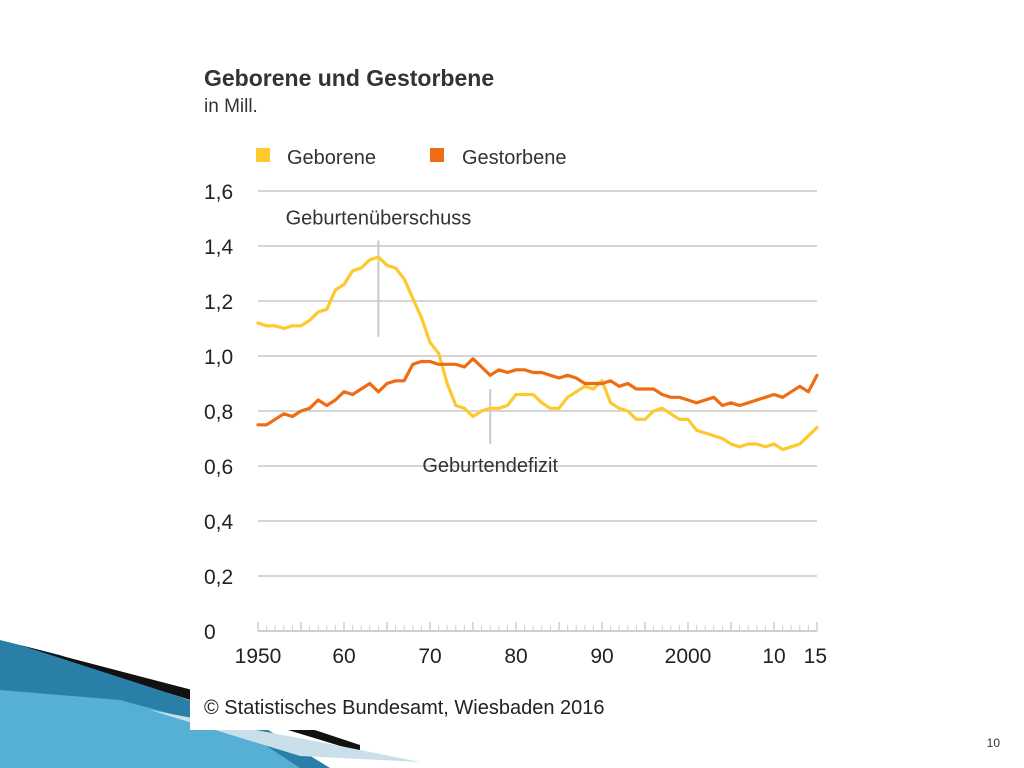 The width and height of the screenshot is (1024, 768). I want to click on legend-label-gestorbene: Gestorbene, so click(514, 158).